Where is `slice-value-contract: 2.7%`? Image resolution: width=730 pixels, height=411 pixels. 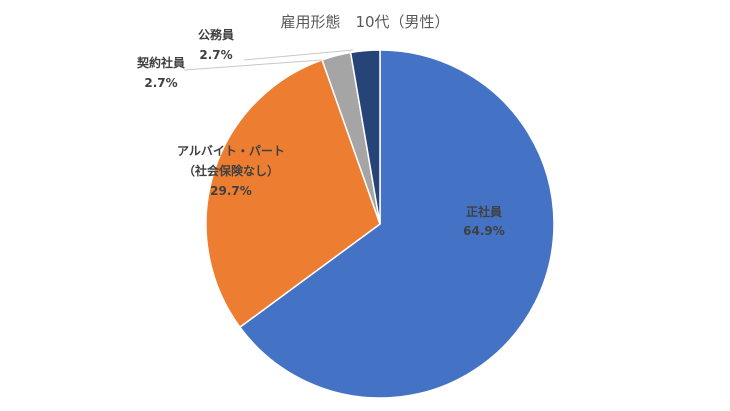 slice-value-contract: 2.7% is located at coordinates (160, 83).